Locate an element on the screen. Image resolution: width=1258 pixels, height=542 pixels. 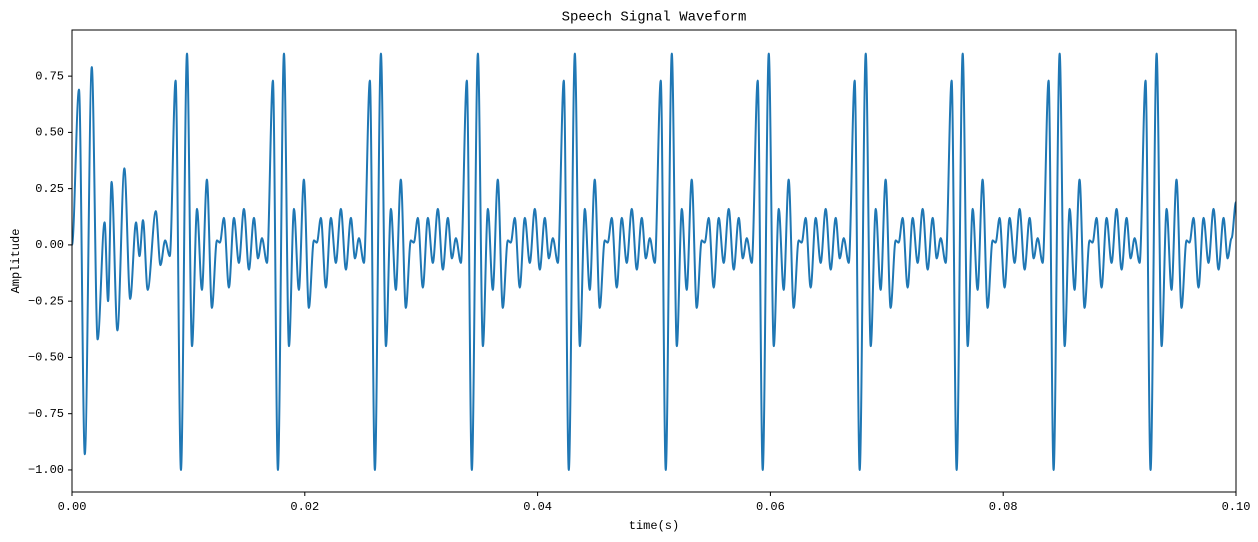
y-tick-label: 0.75 is located at coordinates (49, 76).